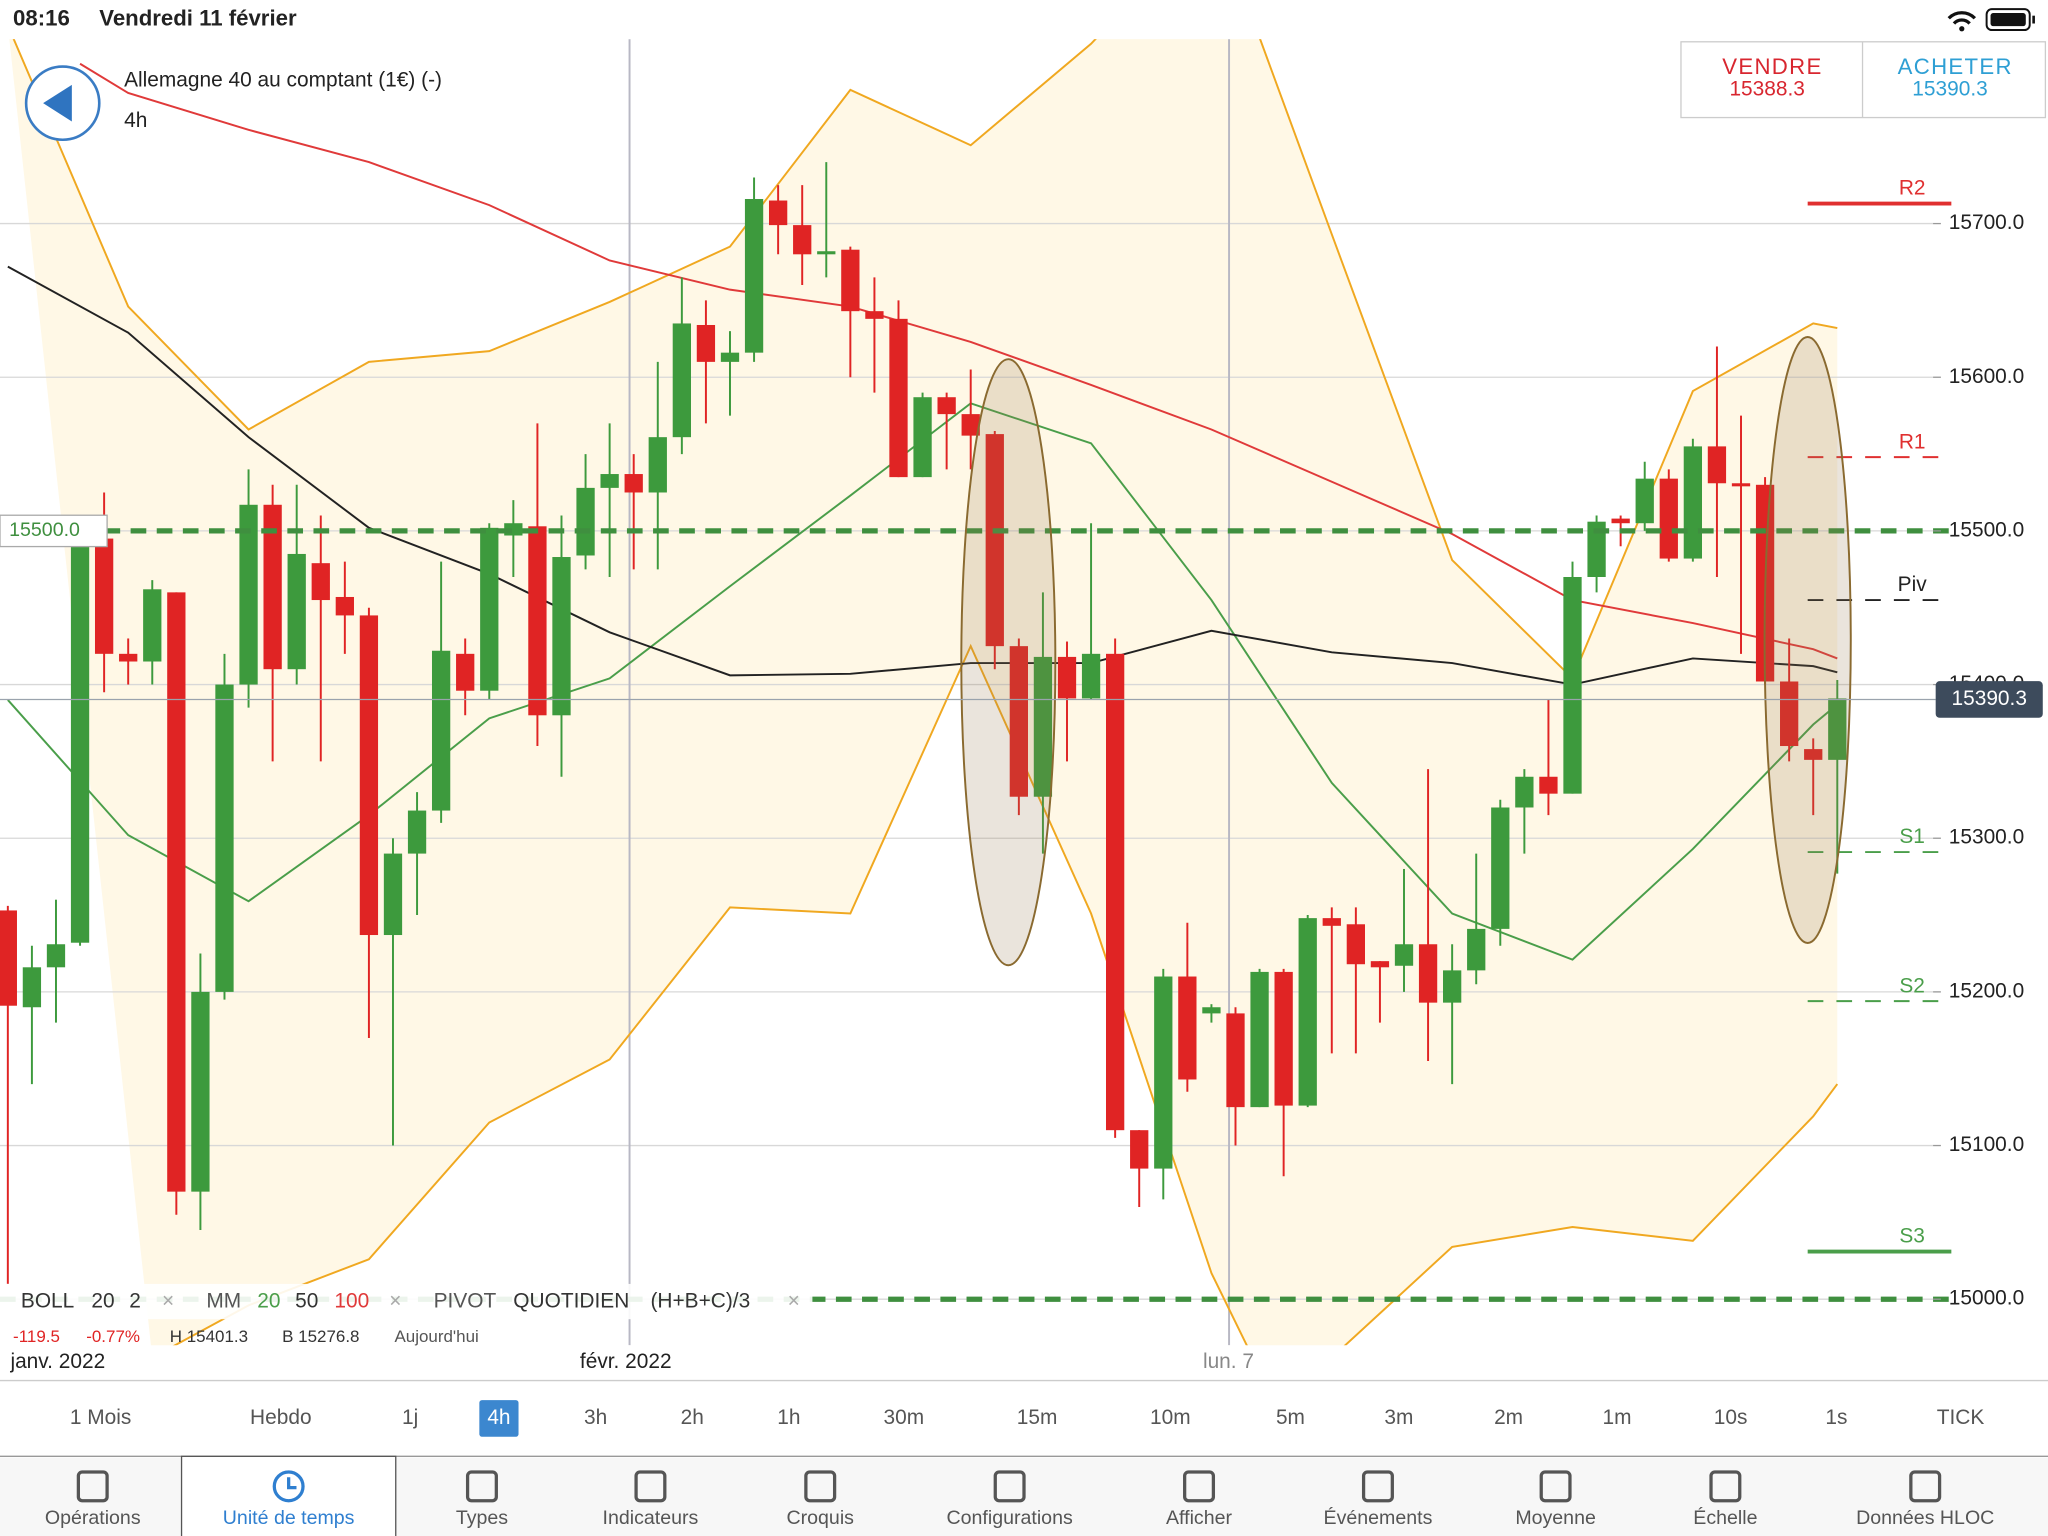  I want to click on toolbar-label: Unité de temps, so click(289, 1518).